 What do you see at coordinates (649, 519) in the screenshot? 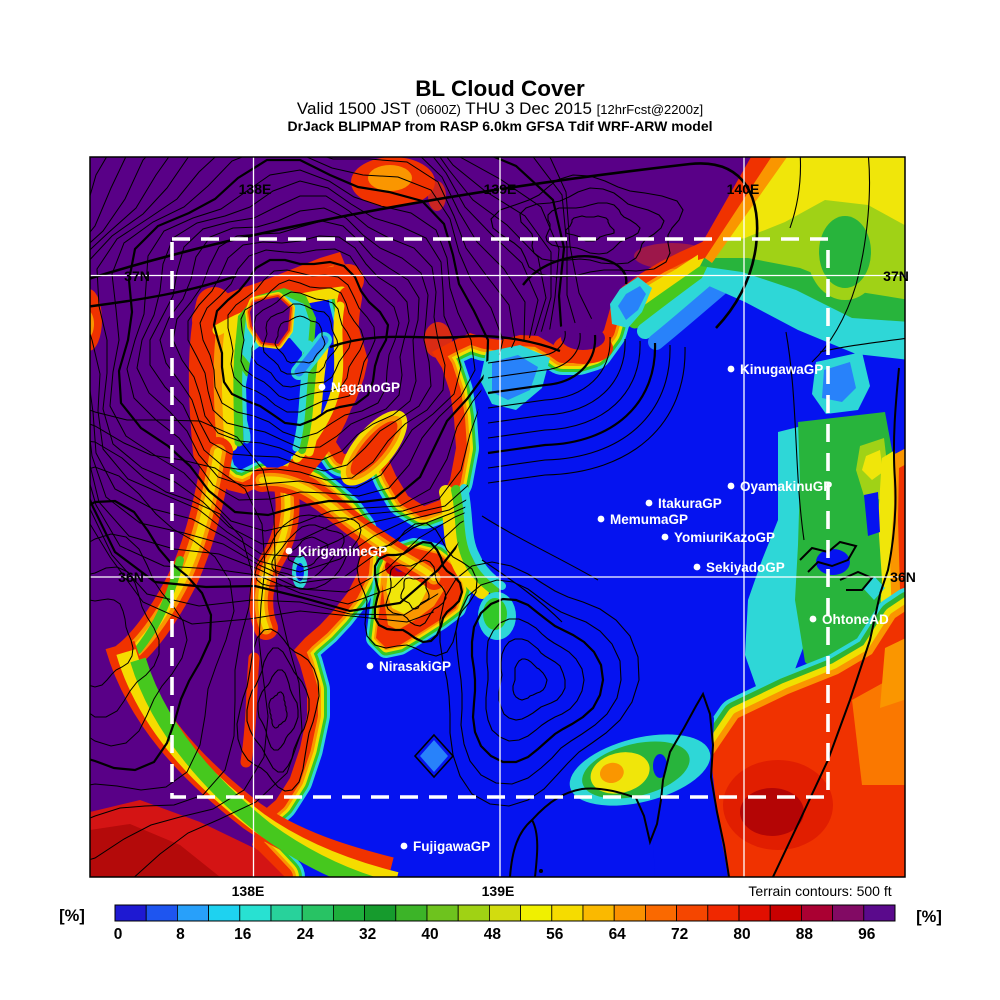
I see `svg-text: MemumaGP` at bounding box center [649, 519].